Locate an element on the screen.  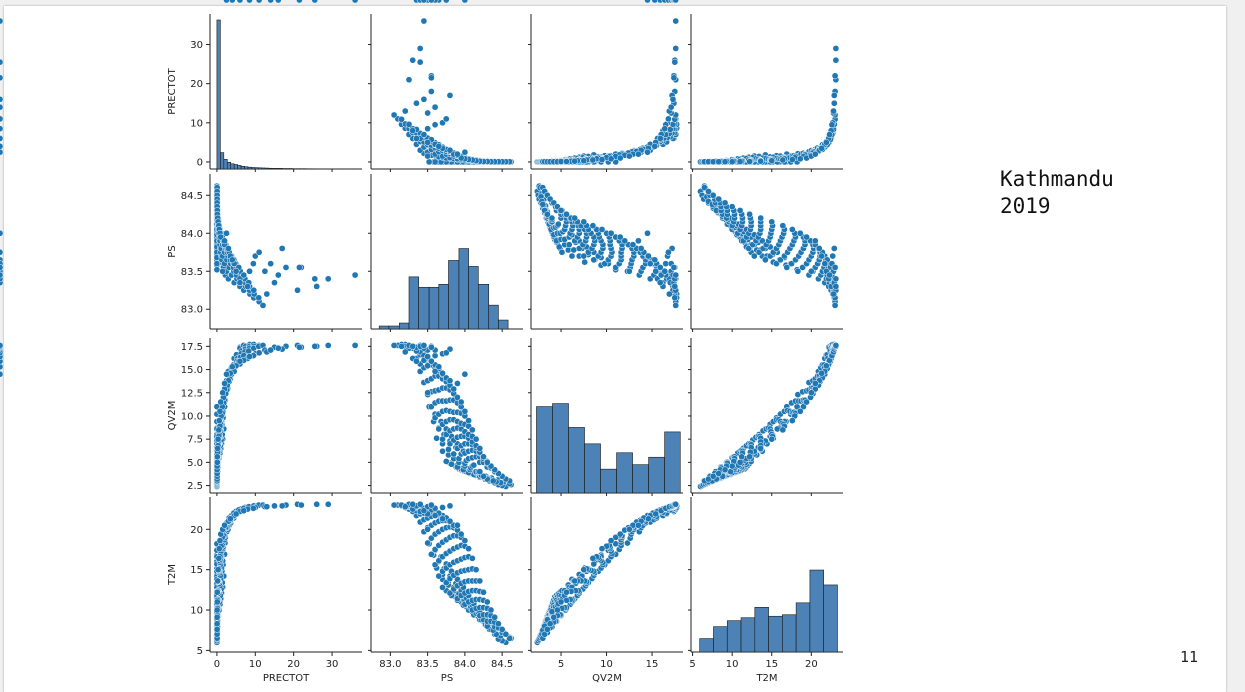
x-tick-label: 5 is located at coordinates (692, 664).